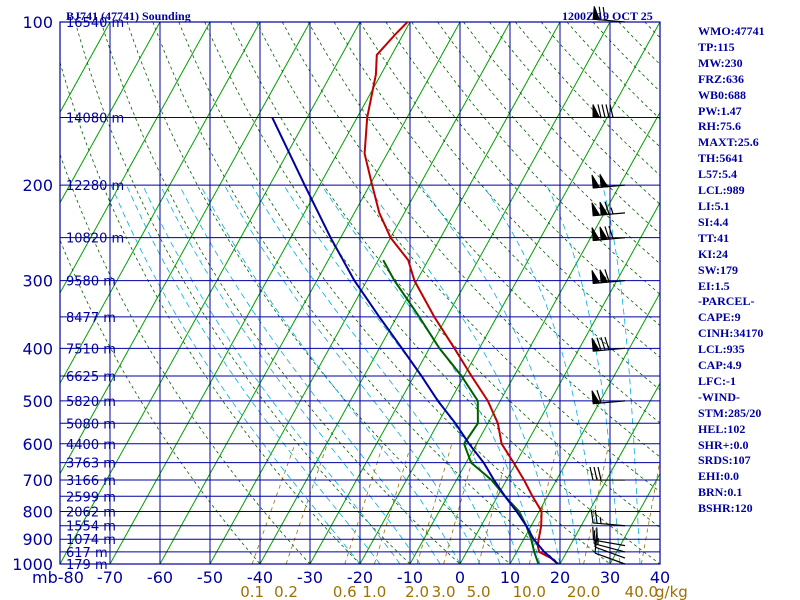  What do you see at coordinates (95, 186) in the screenshot?
I see `height-label: 12280 m` at bounding box center [95, 186].